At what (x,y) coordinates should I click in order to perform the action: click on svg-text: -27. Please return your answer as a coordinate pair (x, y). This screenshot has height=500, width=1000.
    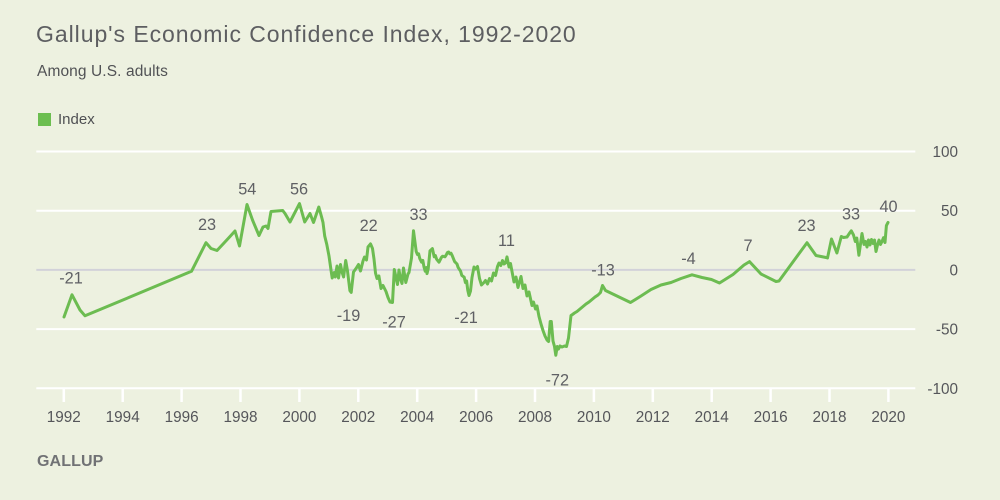
    Looking at the image, I should click on (394, 323).